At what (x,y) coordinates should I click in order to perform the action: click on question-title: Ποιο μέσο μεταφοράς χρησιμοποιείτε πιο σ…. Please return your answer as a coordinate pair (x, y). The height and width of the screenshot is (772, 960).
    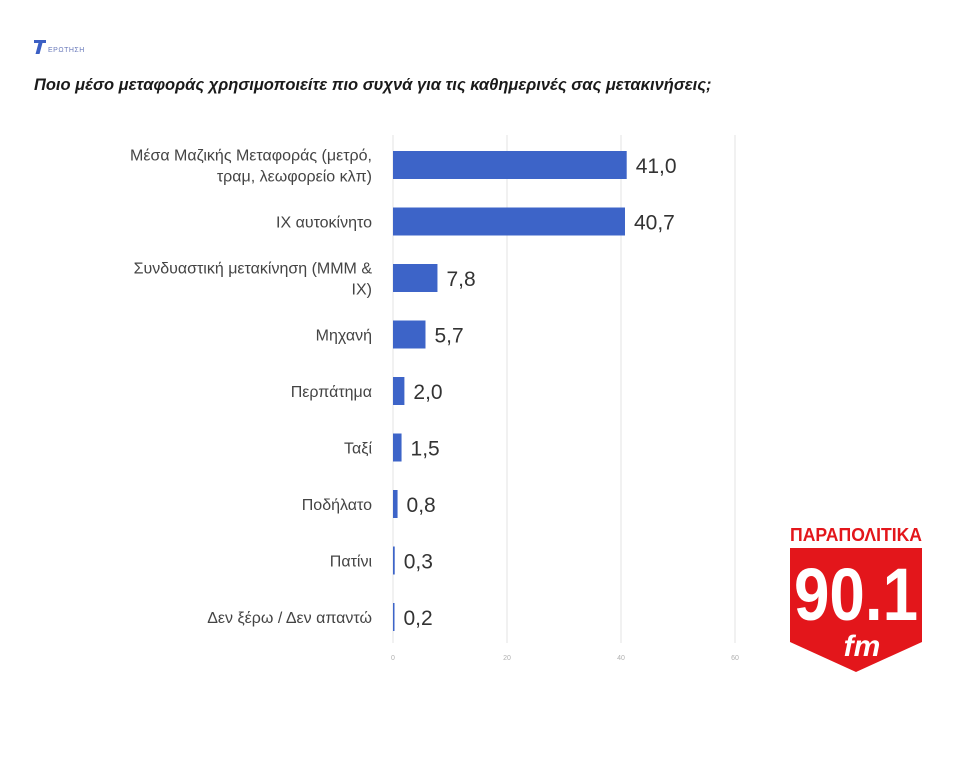
    Looking at the image, I should click on (373, 85).